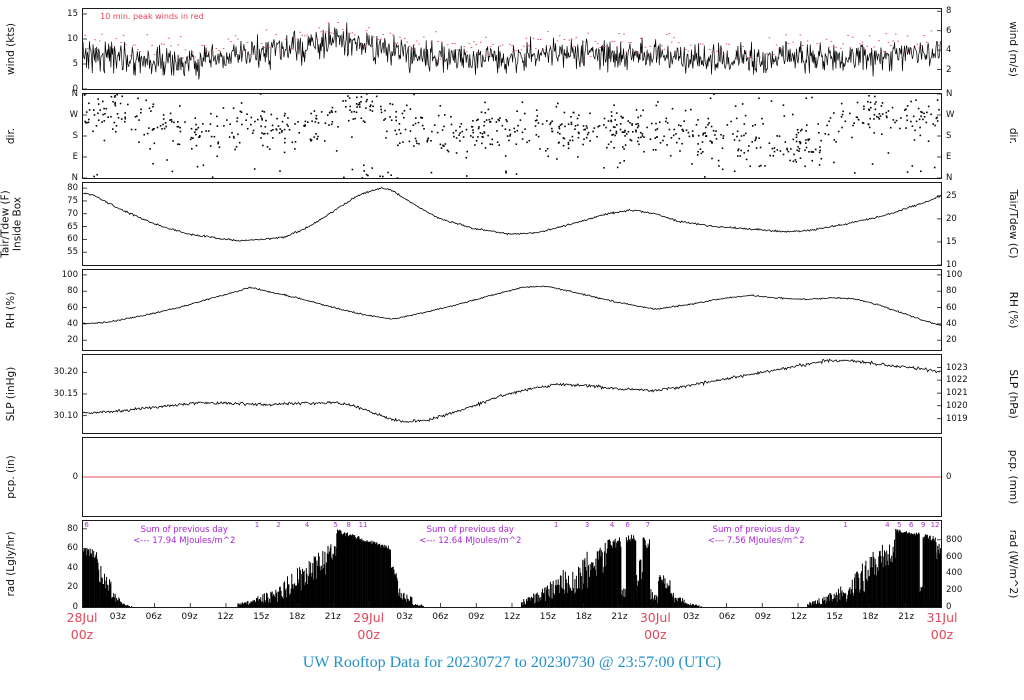 Image resolution: width=1024 pixels, height=700 pixels. What do you see at coordinates (583, 617) in the screenshot?
I see `x-hour-label: 18z` at bounding box center [583, 617].